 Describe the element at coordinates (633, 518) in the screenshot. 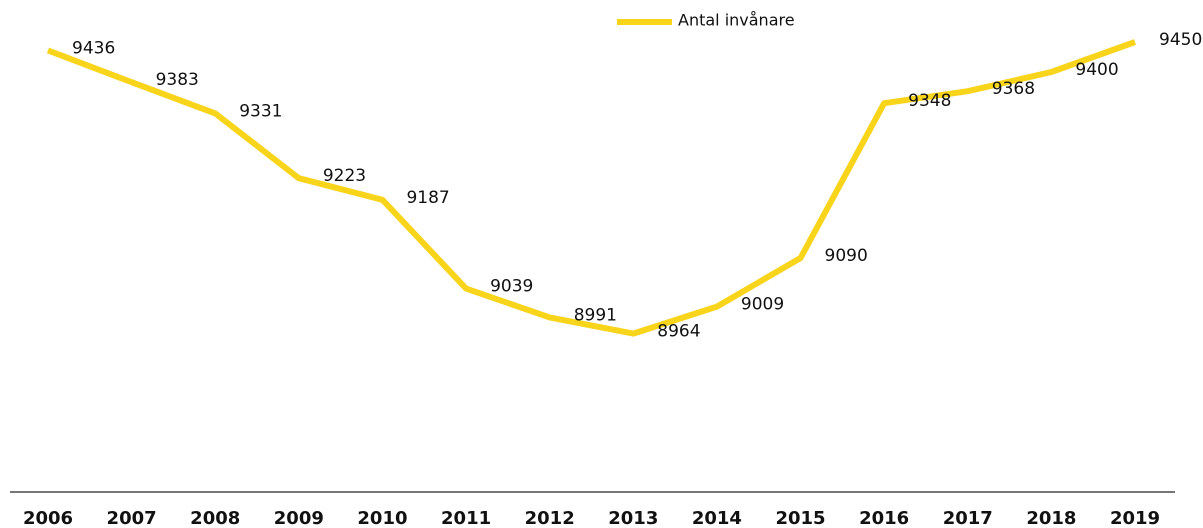

I see `x-tick-label: 2013` at that location.